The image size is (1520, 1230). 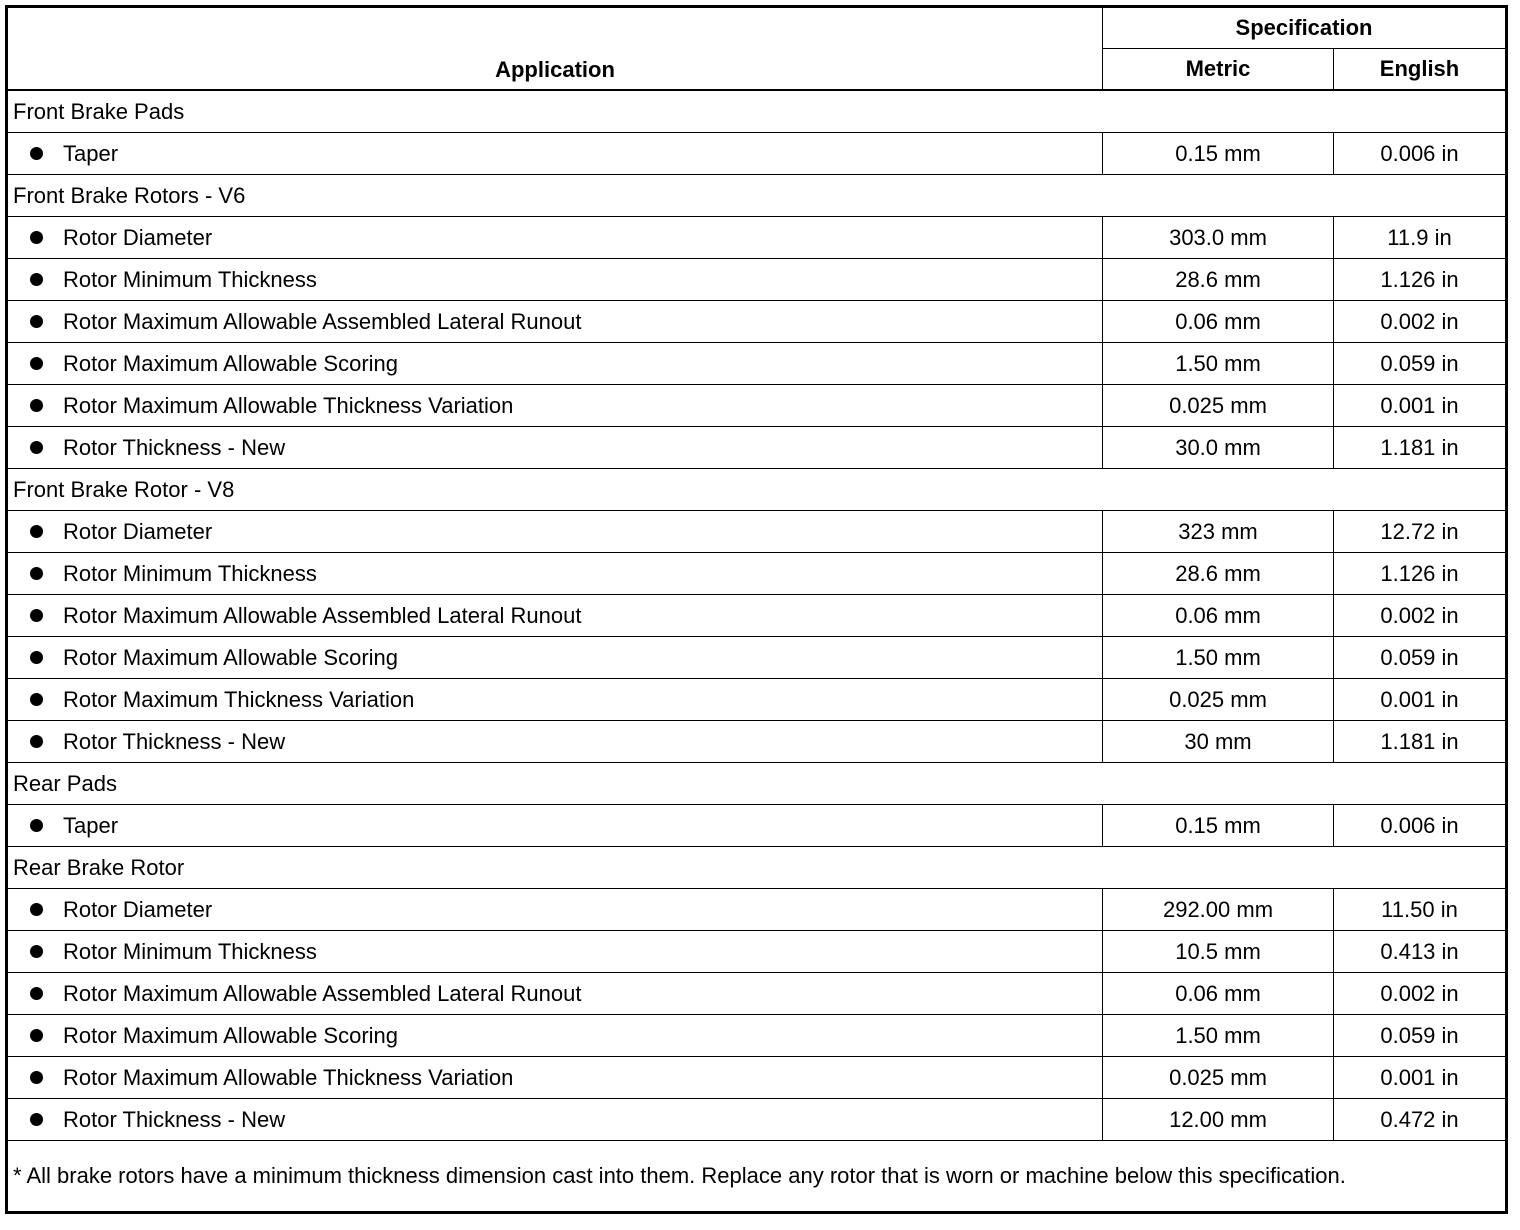 I want to click on metric-value: 323 mm, so click(x=1218, y=531).